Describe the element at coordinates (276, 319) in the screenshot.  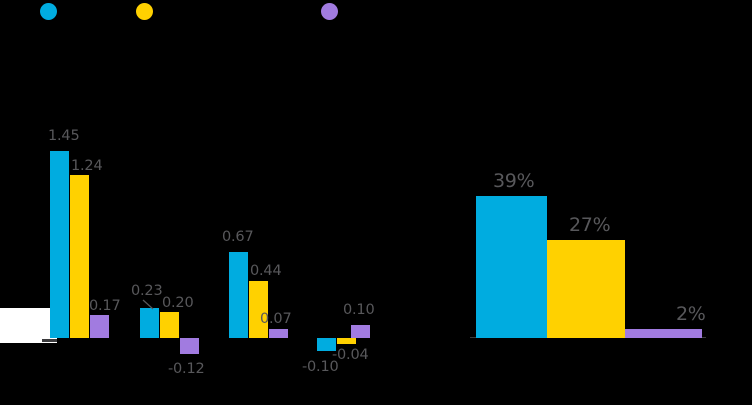
I see `bar-label-g3-series3: 0.07` at that location.